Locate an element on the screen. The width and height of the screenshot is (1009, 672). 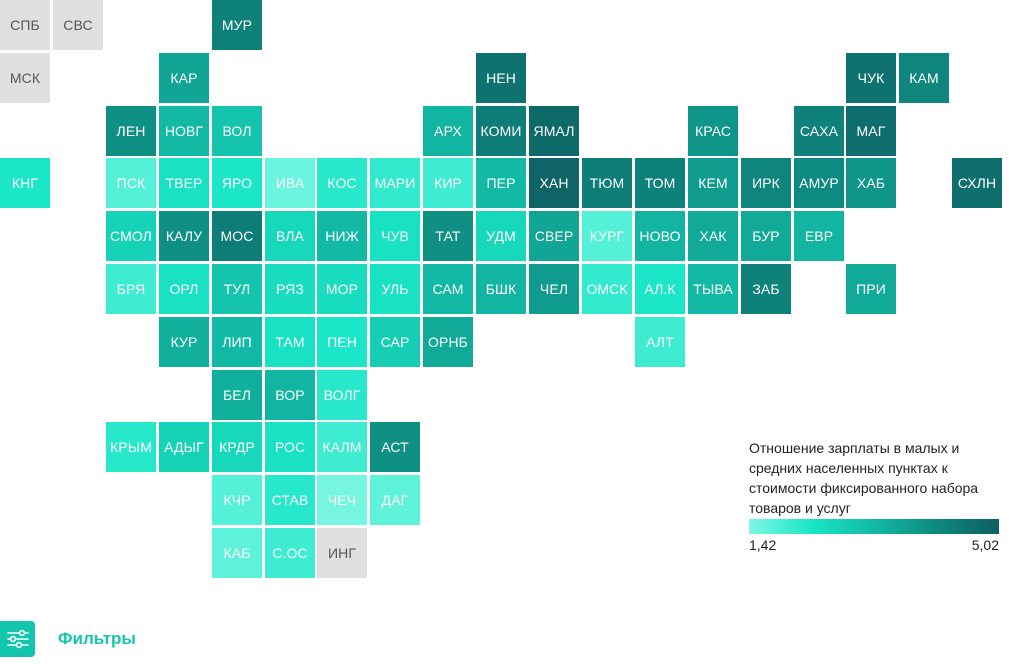
region-tile: КАБ is located at coordinates (237, 553).